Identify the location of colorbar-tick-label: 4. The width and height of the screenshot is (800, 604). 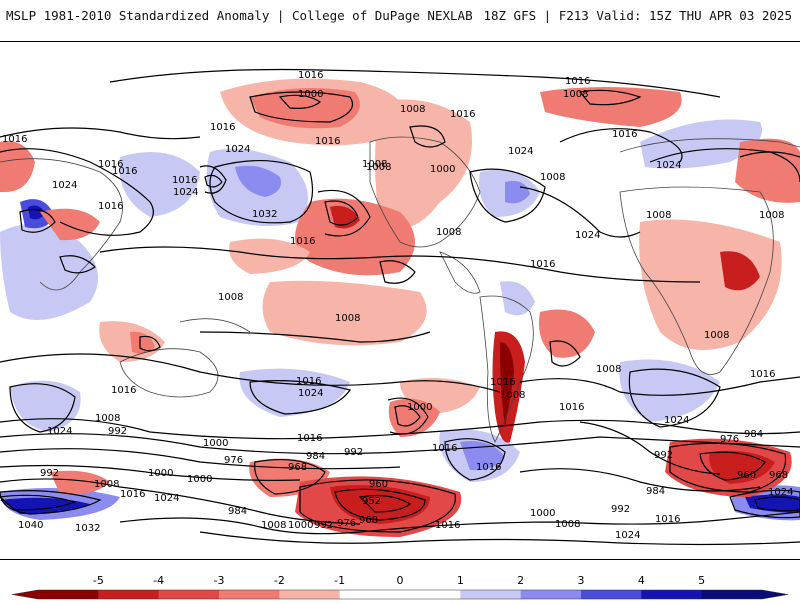
(641, 580).